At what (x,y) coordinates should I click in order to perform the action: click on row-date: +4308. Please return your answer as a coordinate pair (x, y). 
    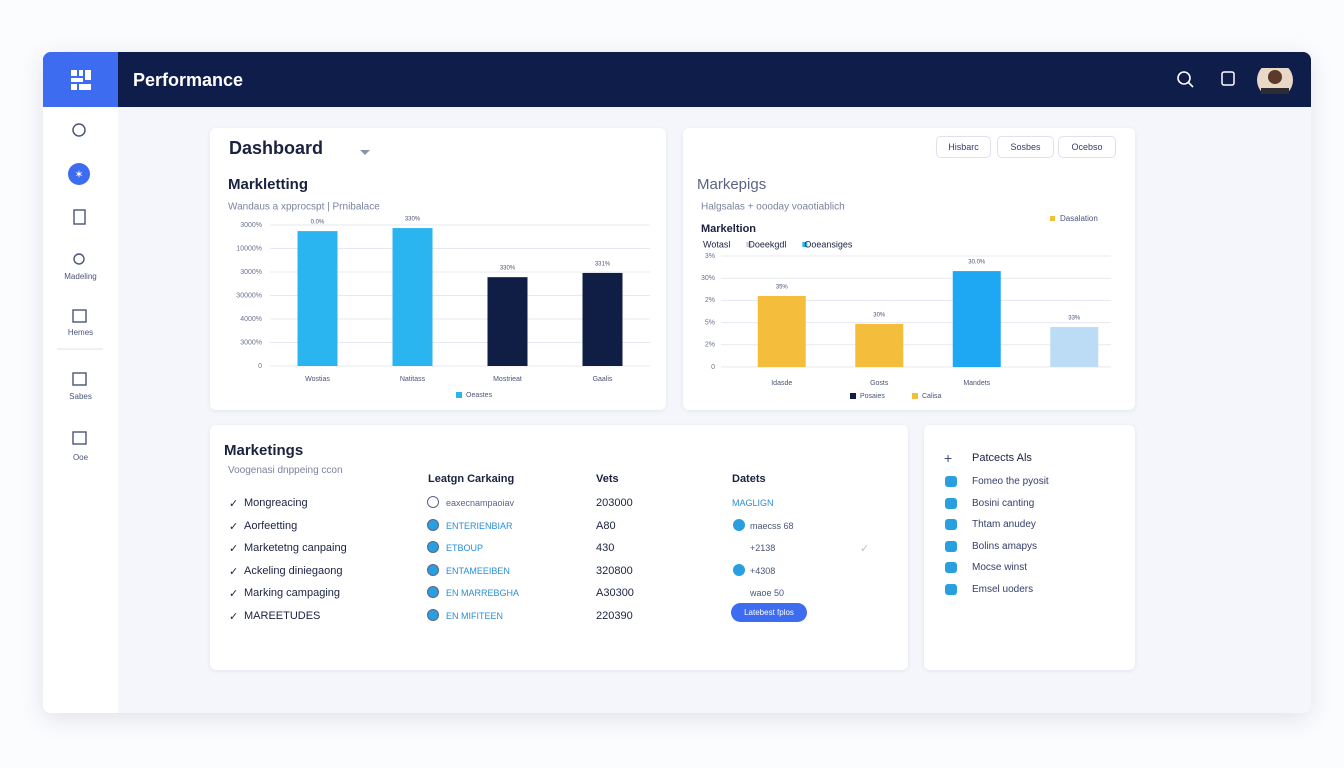
    Looking at the image, I should click on (763, 570).